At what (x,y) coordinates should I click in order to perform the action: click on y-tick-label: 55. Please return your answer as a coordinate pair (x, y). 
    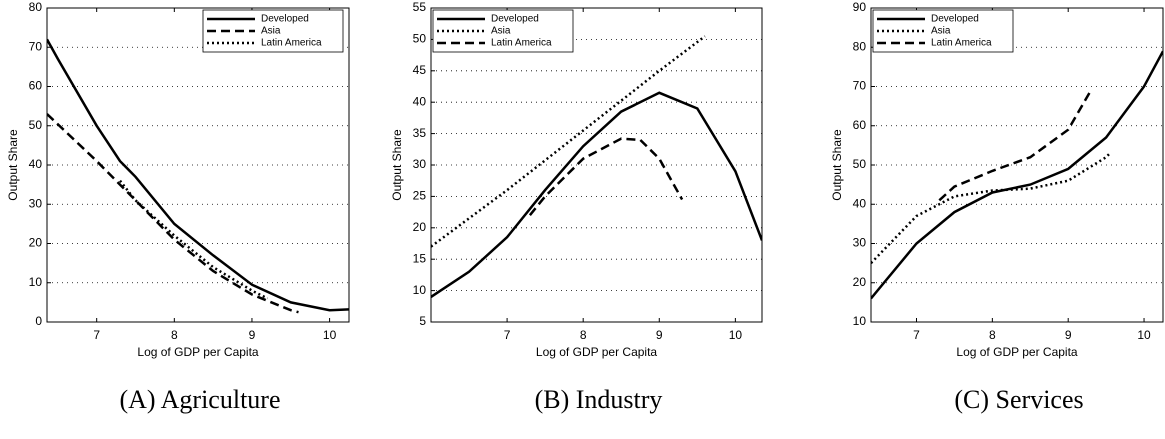
    Looking at the image, I should click on (420, 7).